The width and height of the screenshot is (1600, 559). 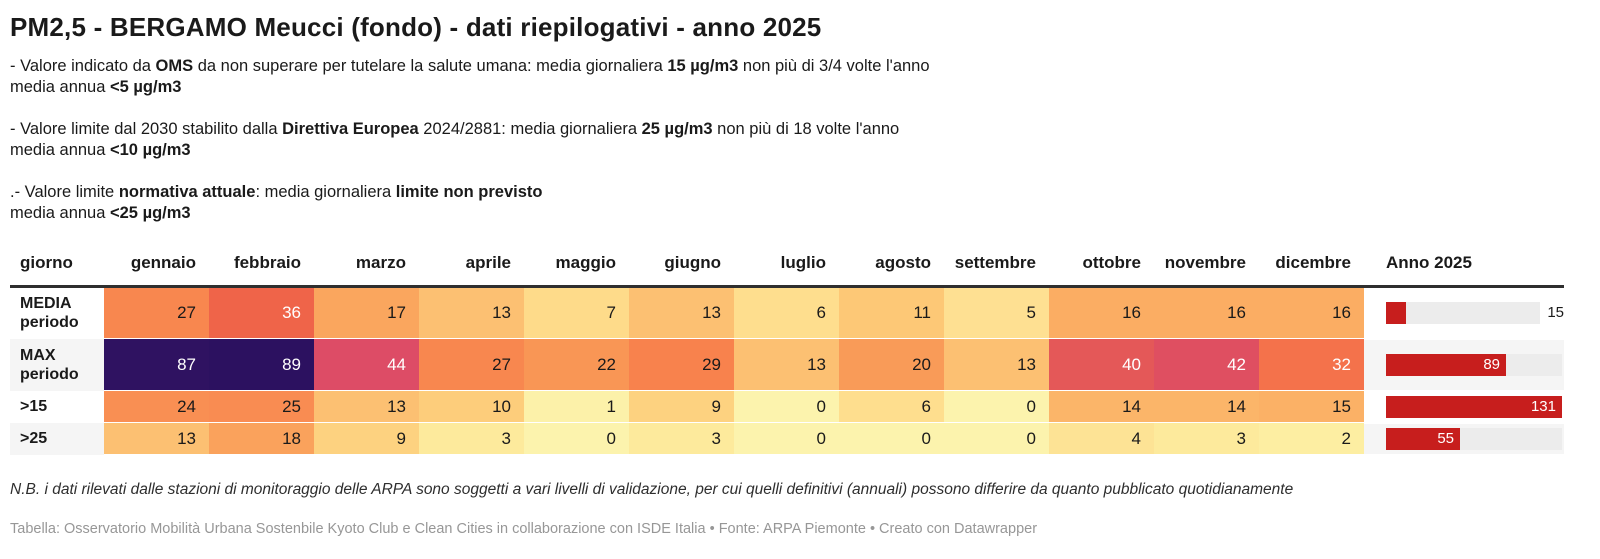 What do you see at coordinates (325, 192) in the screenshot?
I see `note-segment: : media giornaliera` at bounding box center [325, 192].